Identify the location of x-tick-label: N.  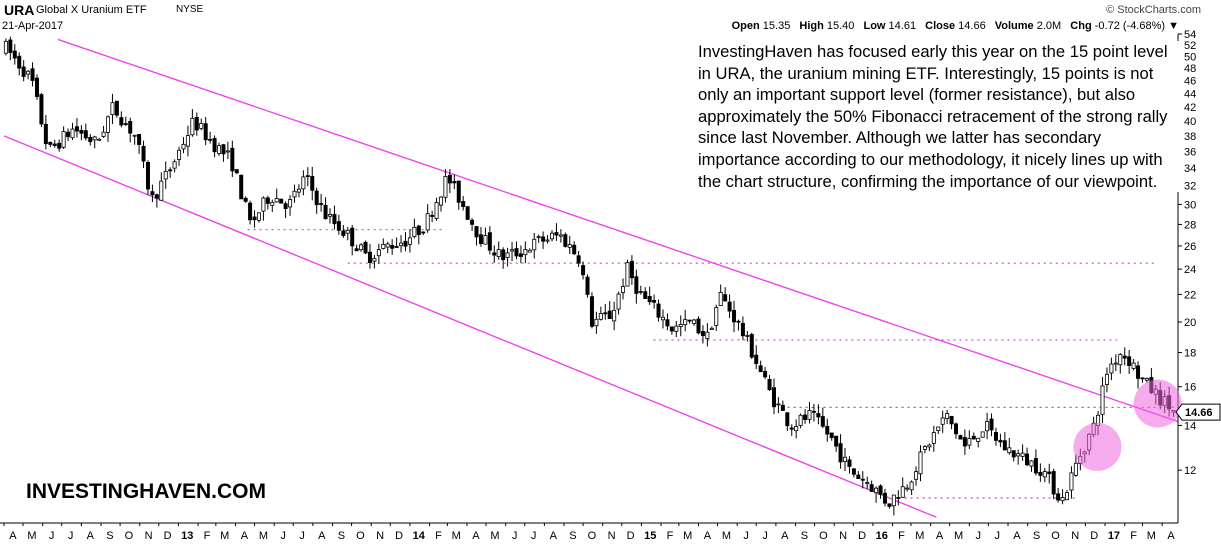
(612, 536).